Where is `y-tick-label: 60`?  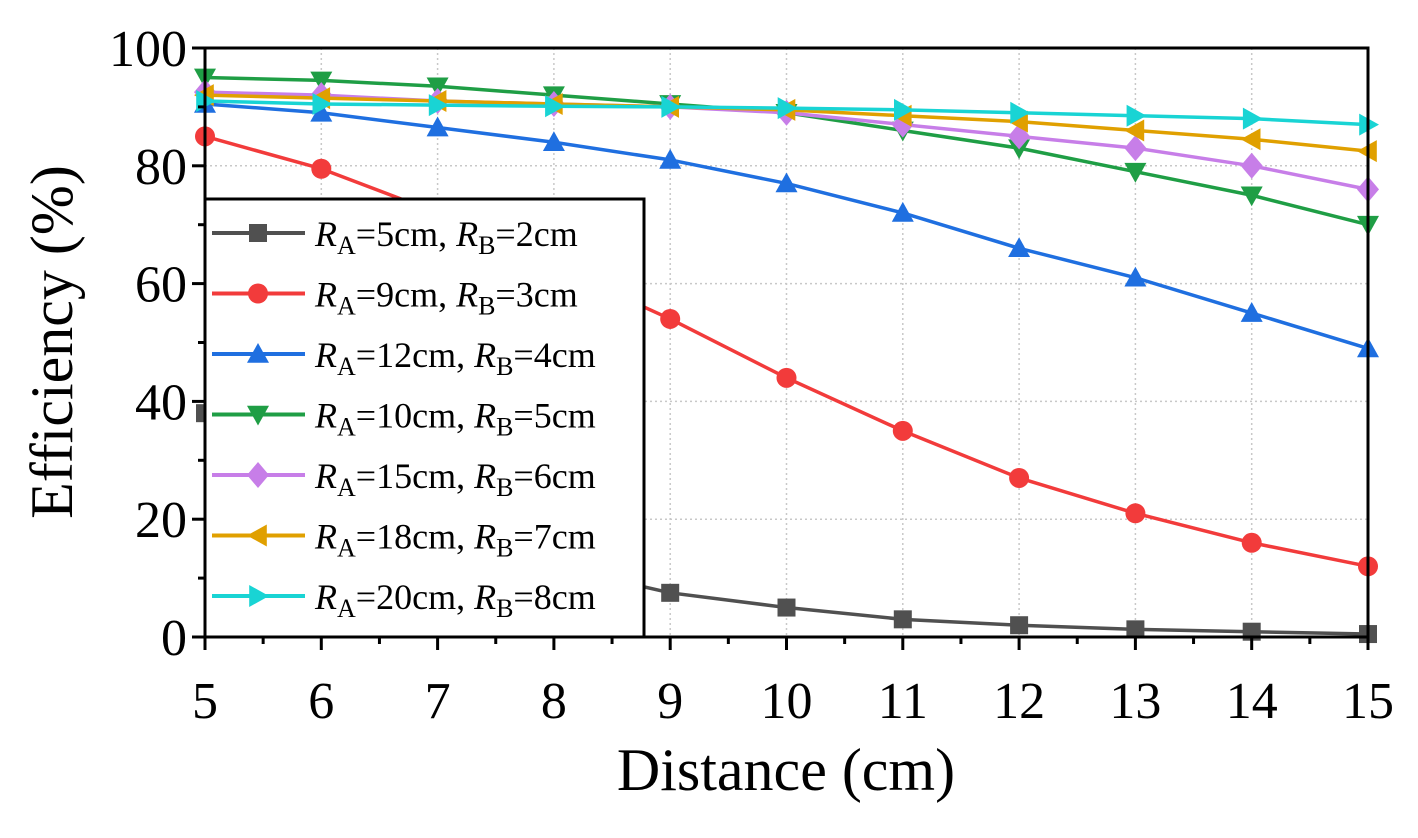
y-tick-label: 60 is located at coordinates (161, 285).